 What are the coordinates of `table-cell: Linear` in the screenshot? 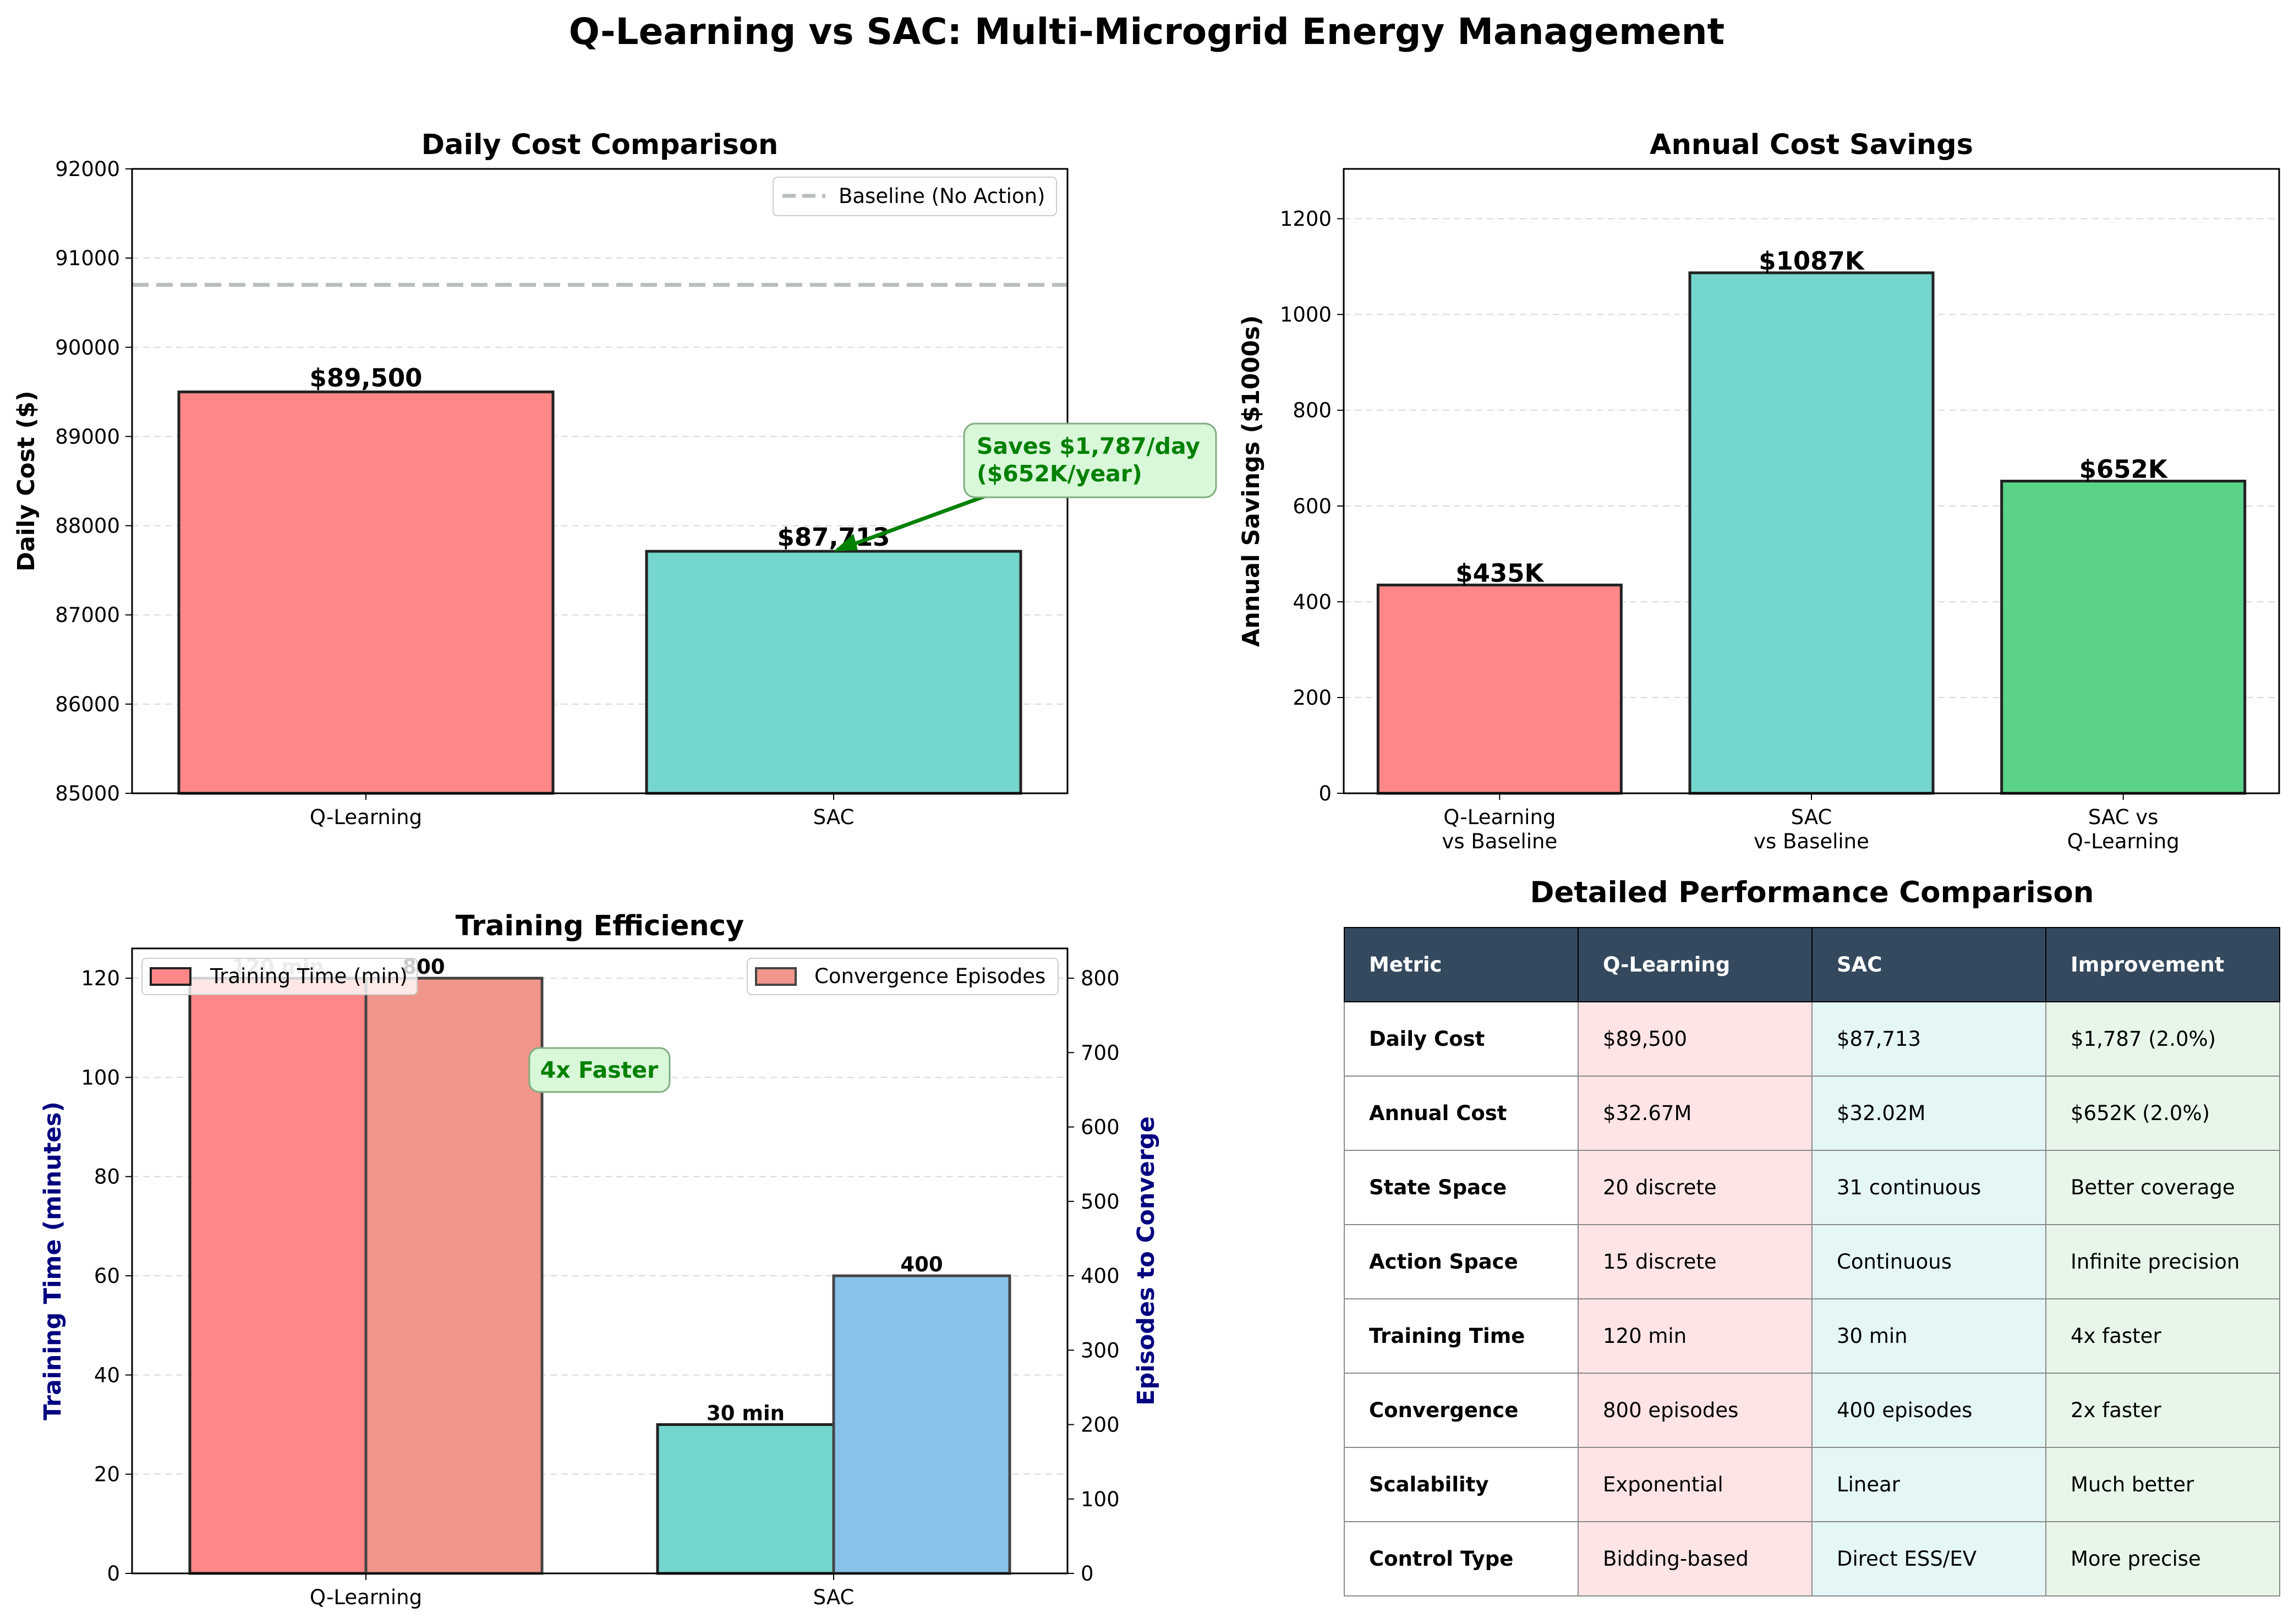 It's located at (1928, 1484).